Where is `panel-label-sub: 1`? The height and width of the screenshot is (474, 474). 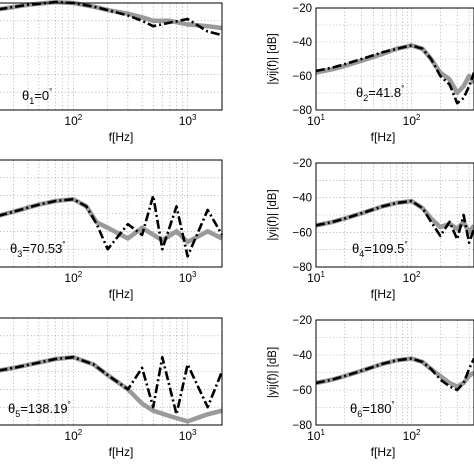 panel-label-sub: 1 is located at coordinates (31, 101).